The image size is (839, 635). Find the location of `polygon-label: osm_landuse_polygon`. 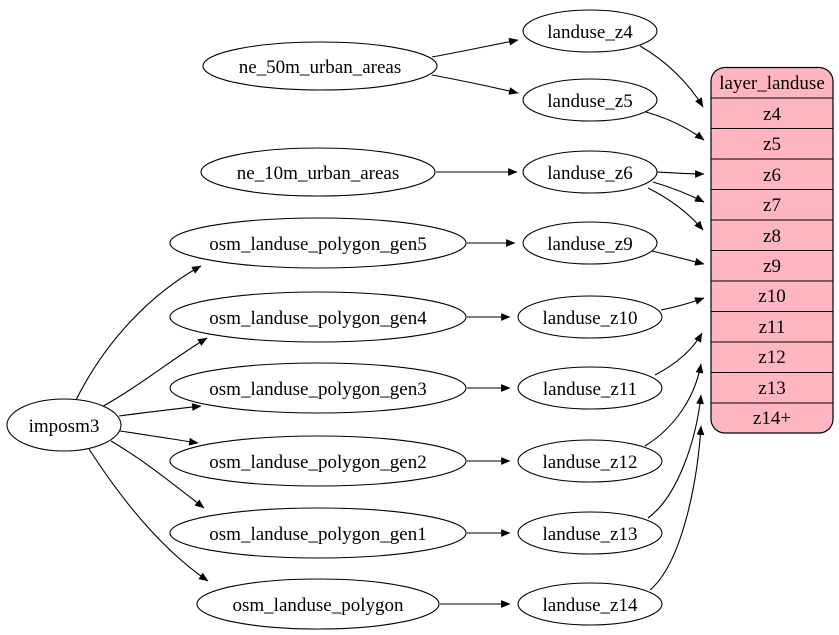

polygon-label: osm_landuse_polygon is located at coordinates (318, 605).